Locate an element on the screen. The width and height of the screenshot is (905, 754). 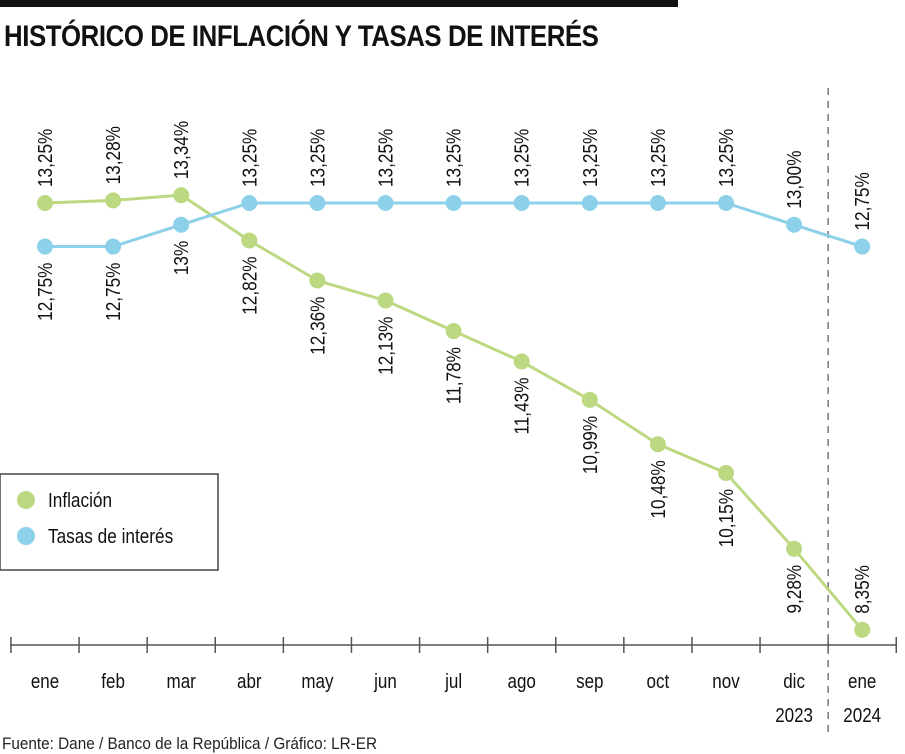
inflacion-data-label: 10,15% is located at coordinates (726, 518).